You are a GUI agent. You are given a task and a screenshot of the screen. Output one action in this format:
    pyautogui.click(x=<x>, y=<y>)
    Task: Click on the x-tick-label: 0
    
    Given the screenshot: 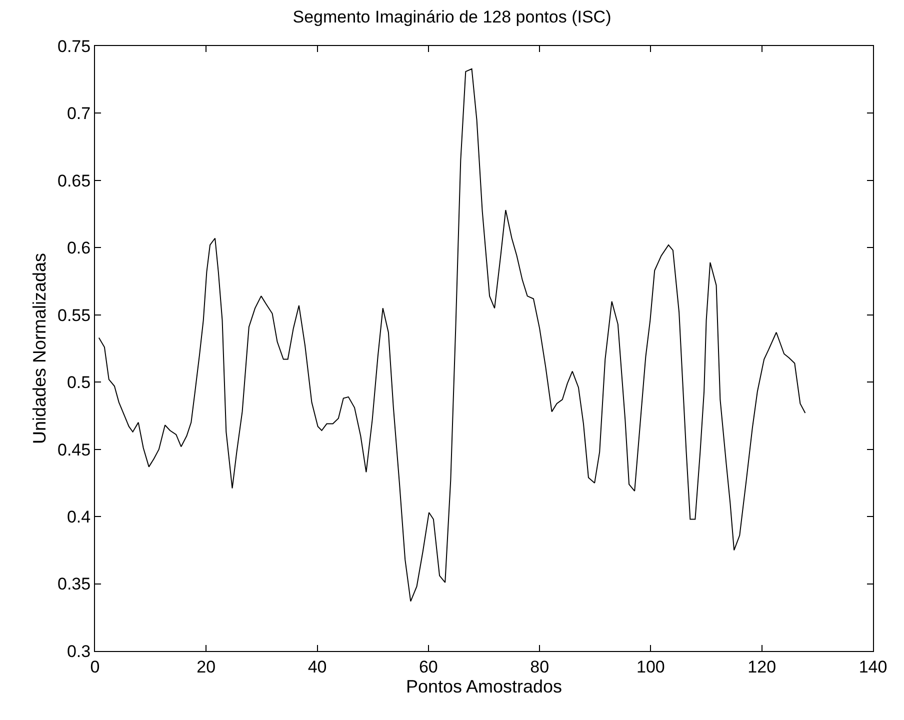 What is the action you would take?
    pyautogui.click(x=95, y=666)
    